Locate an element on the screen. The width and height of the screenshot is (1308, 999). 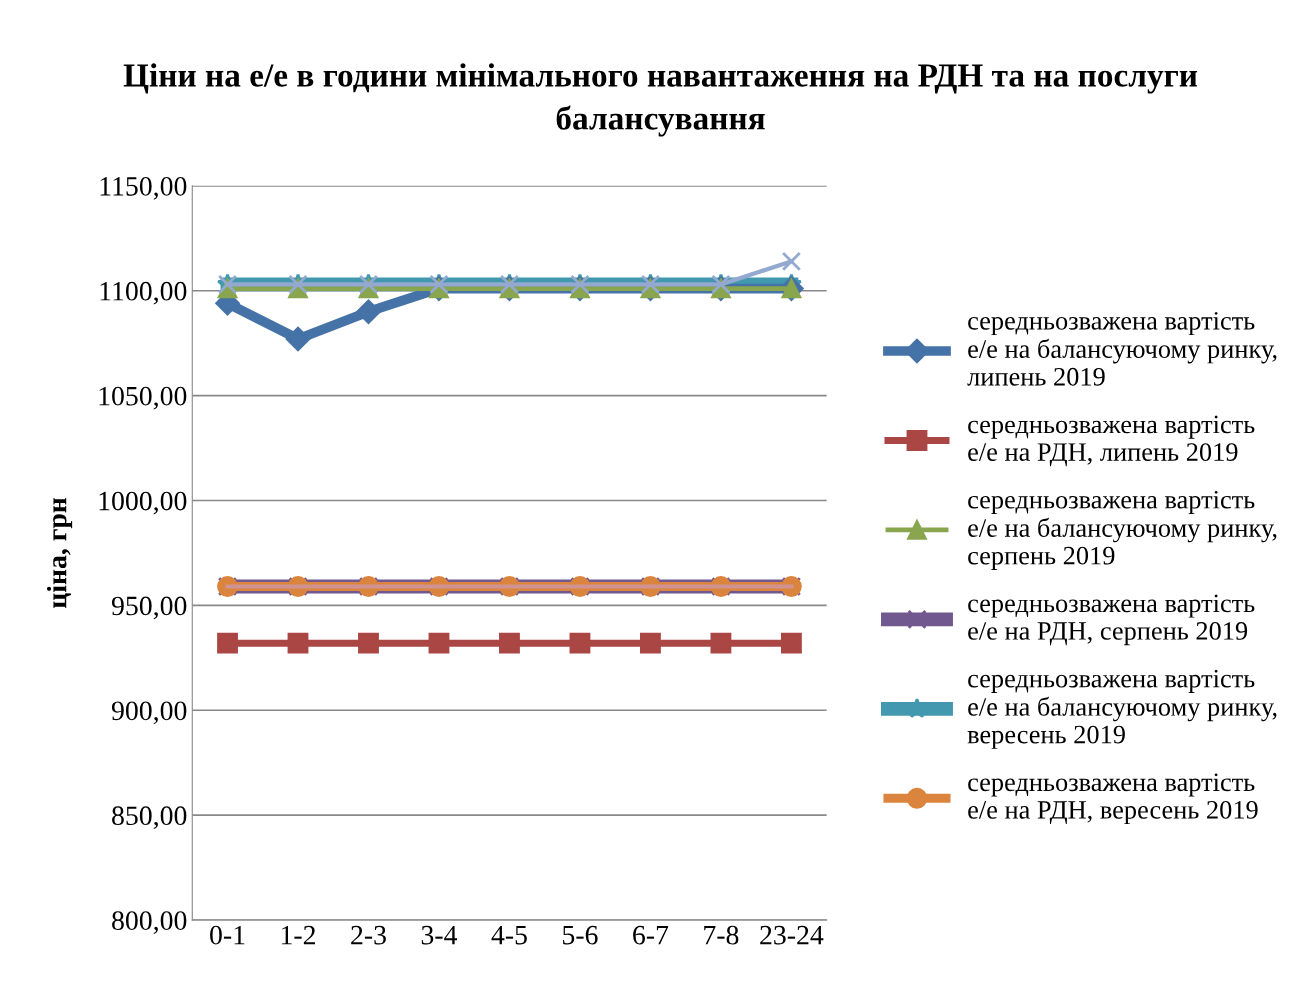
x-tick-label: 5-6 is located at coordinates (580, 935).